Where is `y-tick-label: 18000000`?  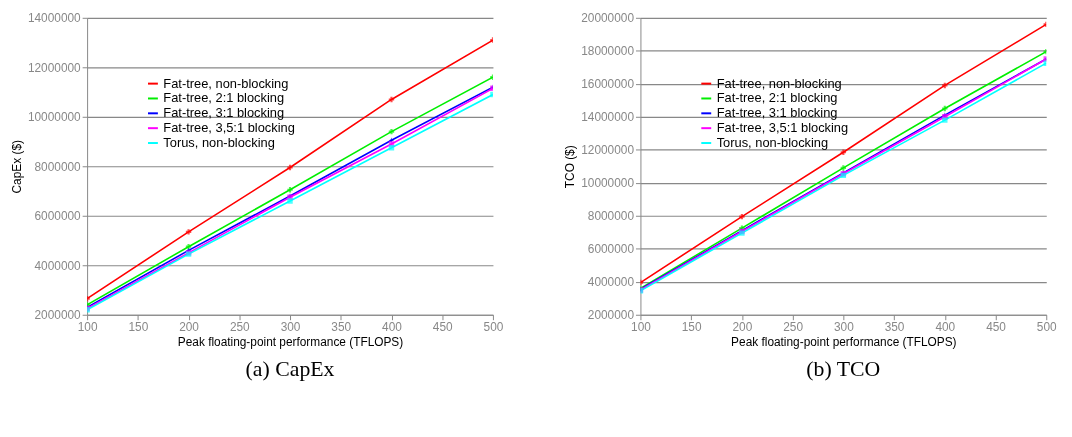
y-tick-label: 18000000 is located at coordinates (608, 51).